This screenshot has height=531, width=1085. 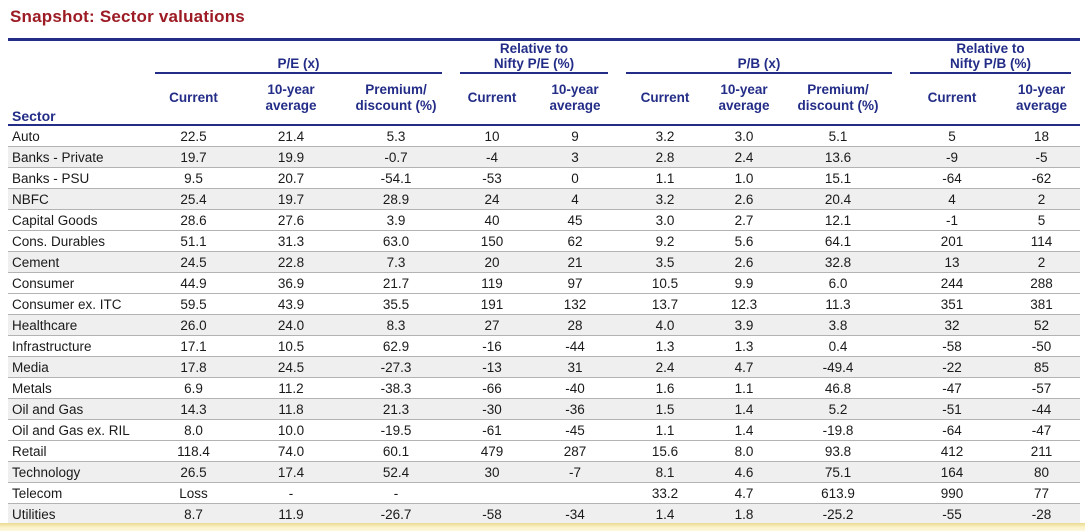 I want to click on value-cell: 21.3, so click(x=396, y=409).